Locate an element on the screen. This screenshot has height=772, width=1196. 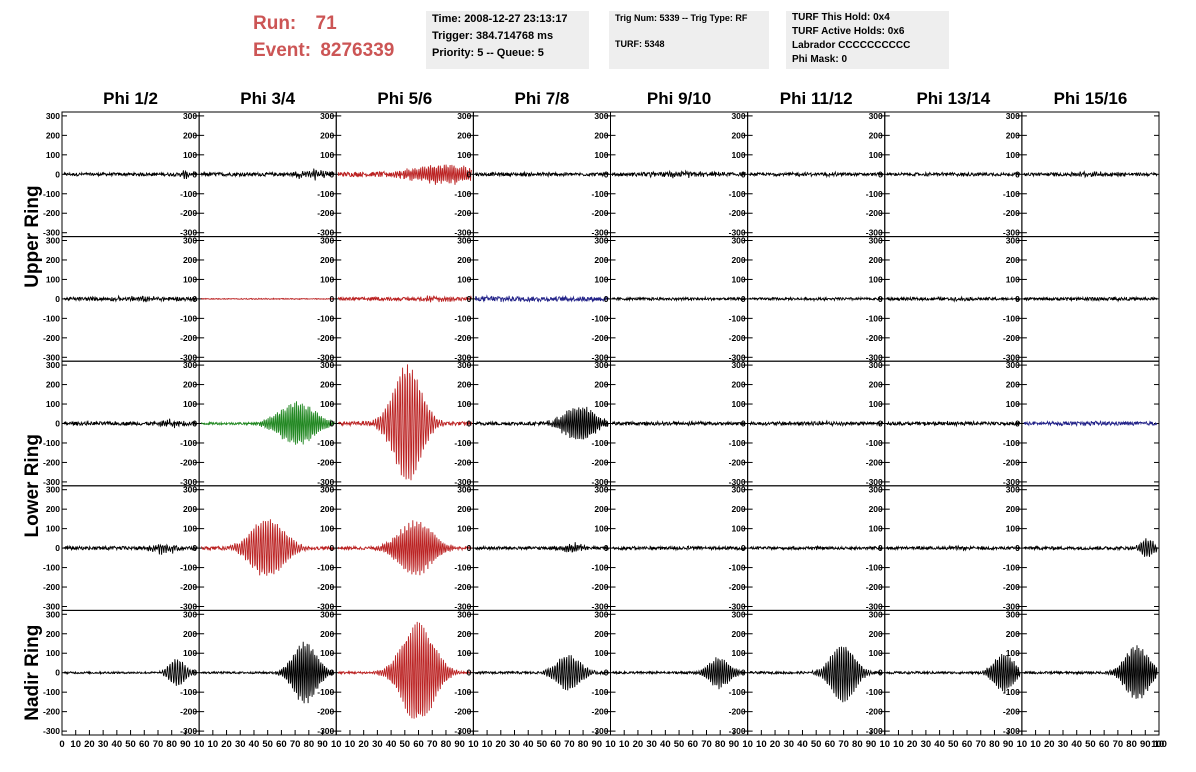
x-tick-label: 60 is located at coordinates (967, 744).